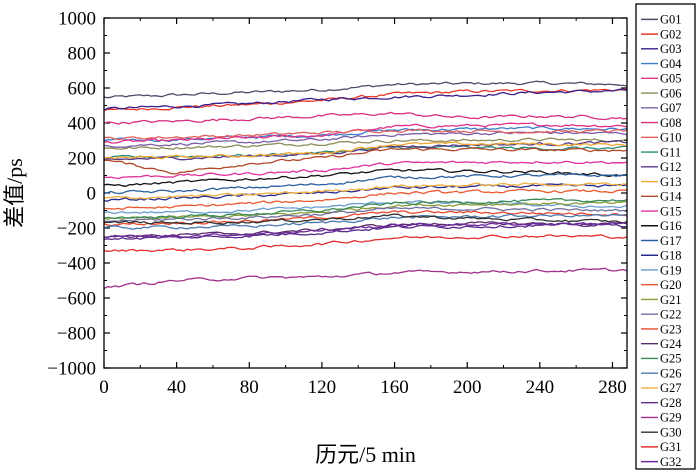 The width and height of the screenshot is (700, 473). What do you see at coordinates (467, 387) in the screenshot?
I see `x-tick-label: 200` at bounding box center [467, 387].